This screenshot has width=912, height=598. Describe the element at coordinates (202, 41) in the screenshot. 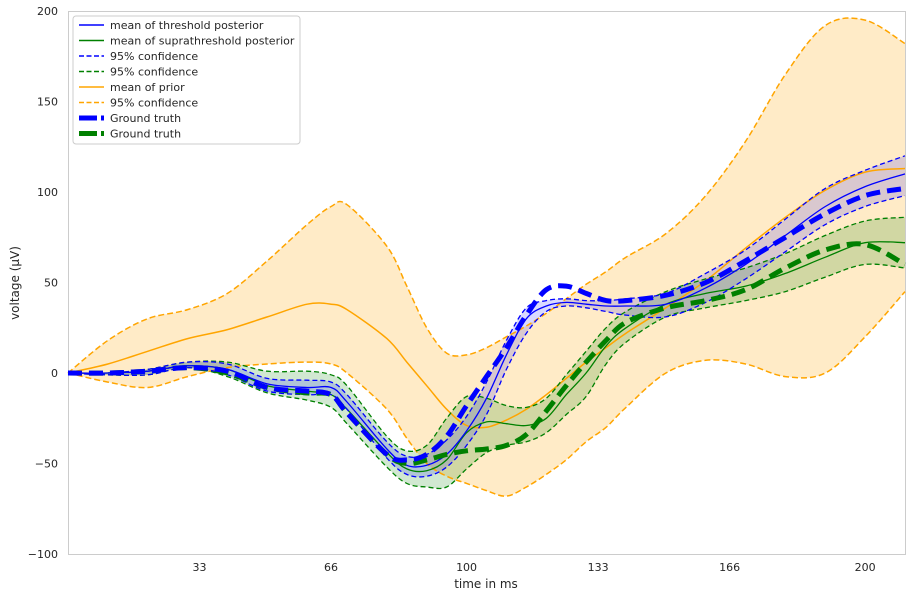

I see `legend-entry-label: mean of suprathreshold posterior` at that location.